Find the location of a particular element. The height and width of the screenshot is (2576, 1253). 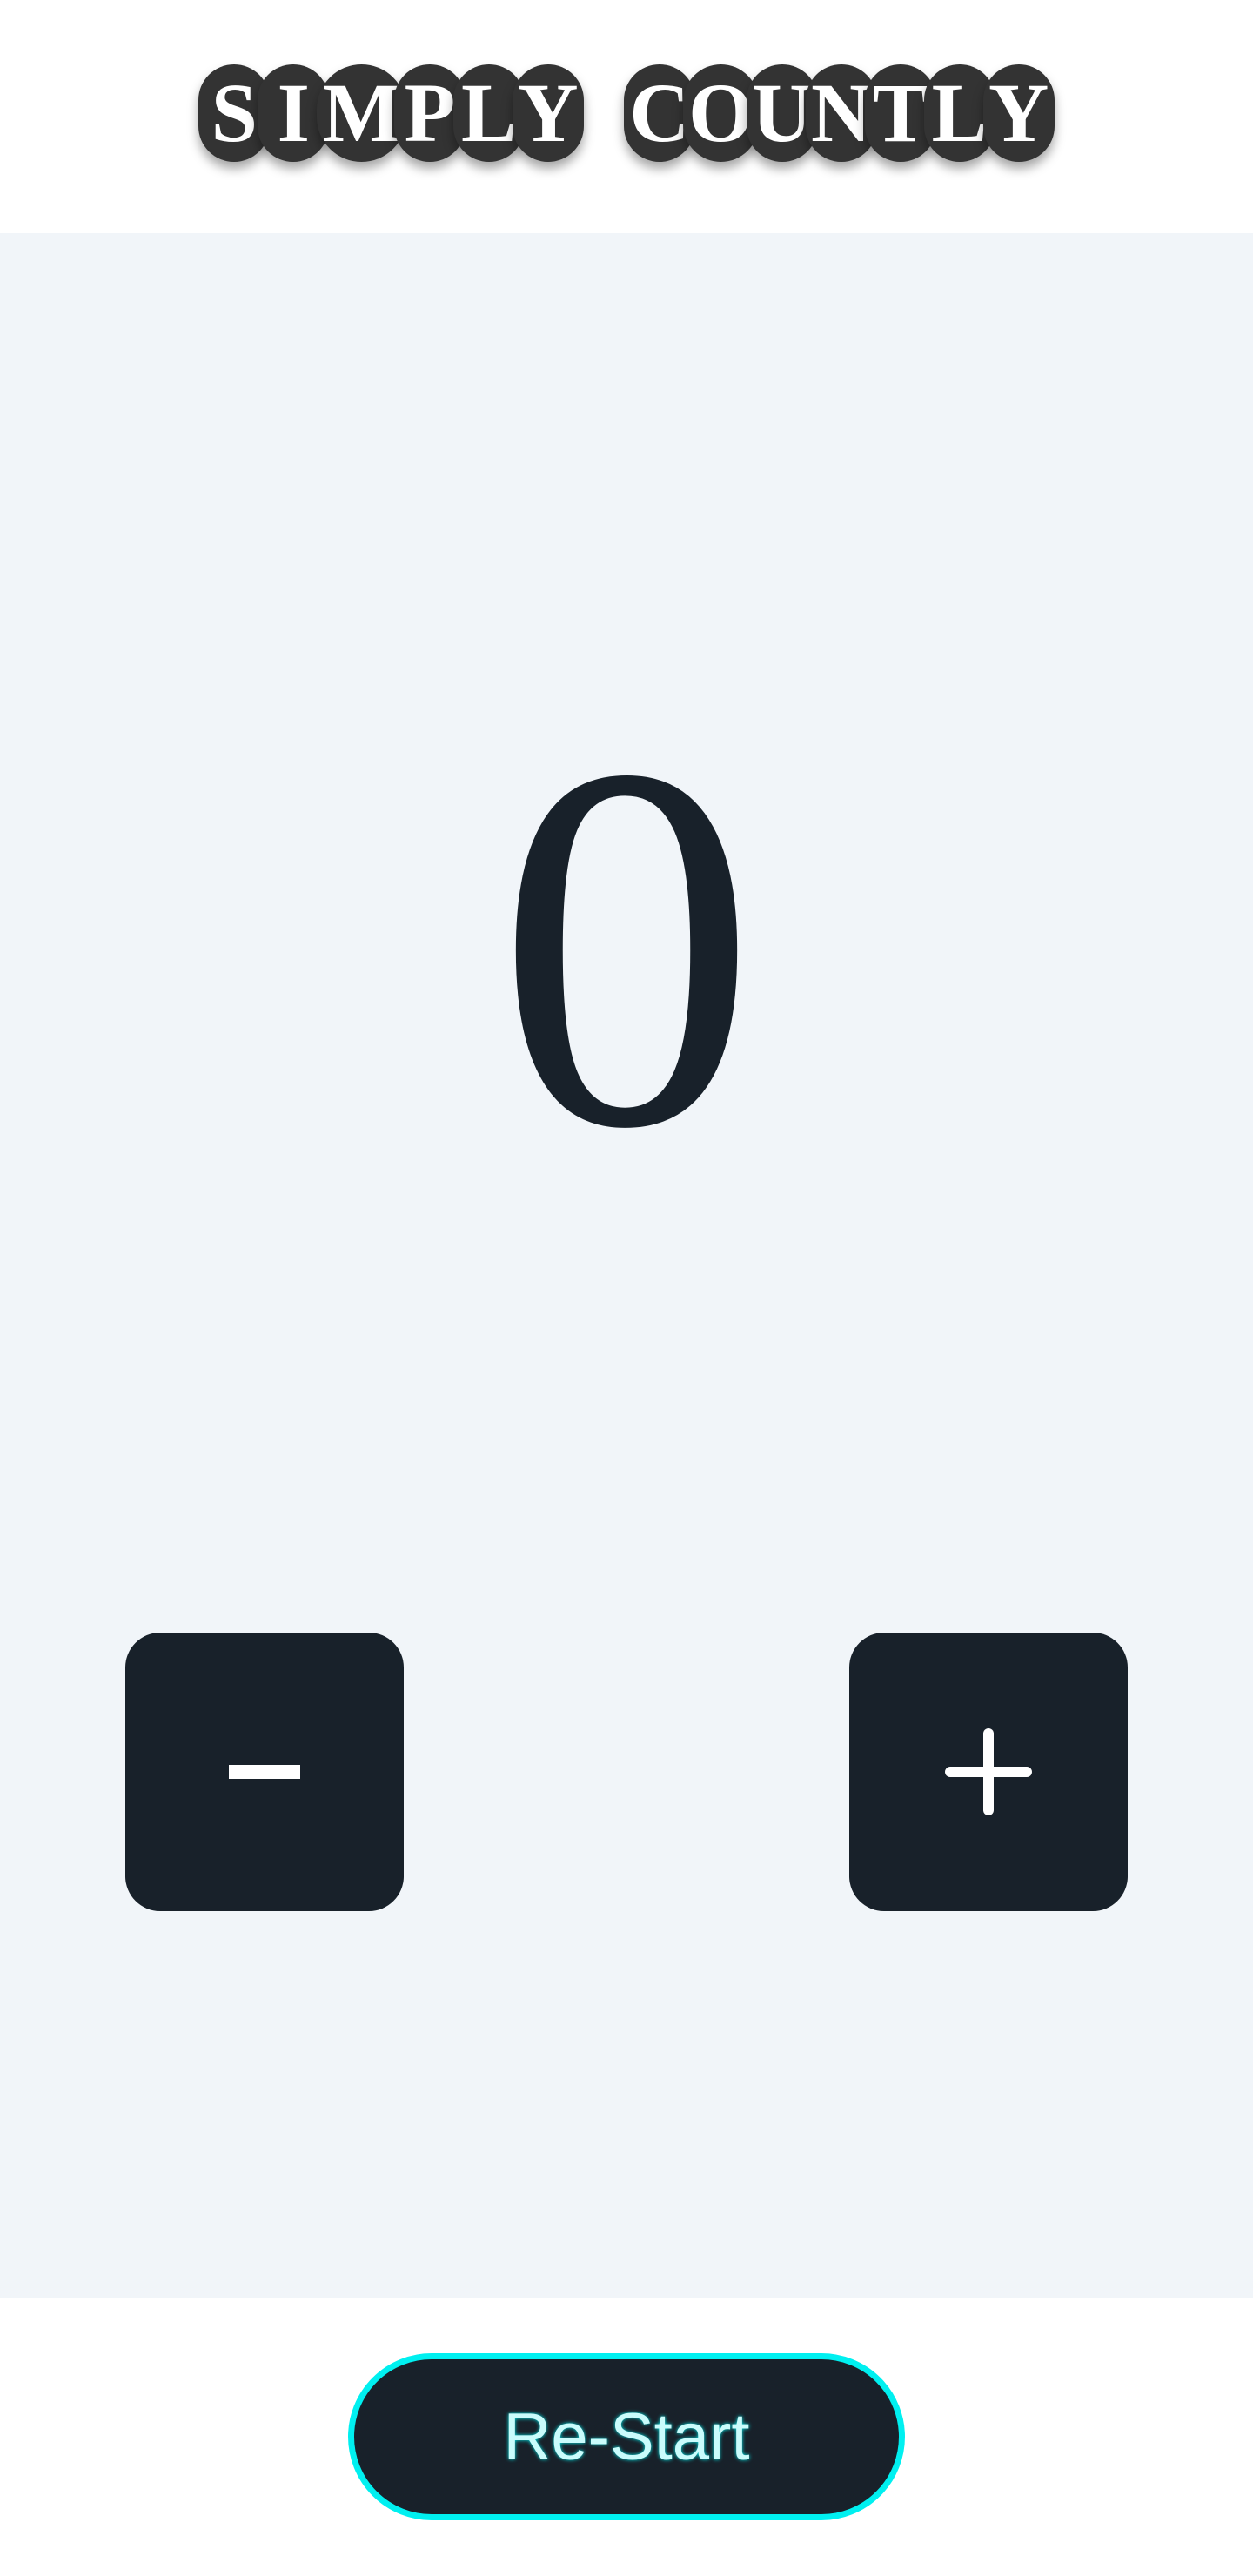

restart-button: Re-Start is located at coordinates (626, 2436).